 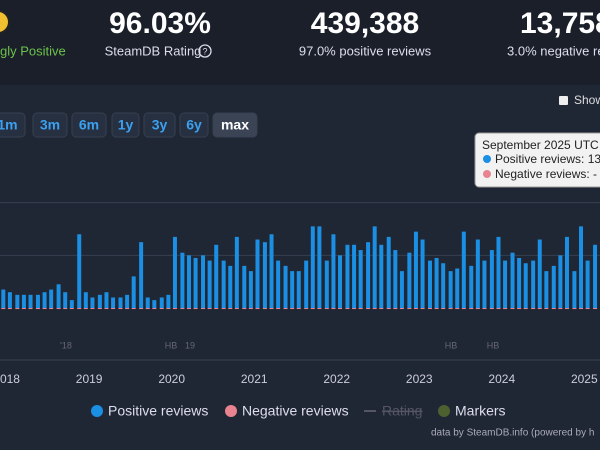 I want to click on negative-label: 3.0% negative reviews, so click(x=553, y=50).